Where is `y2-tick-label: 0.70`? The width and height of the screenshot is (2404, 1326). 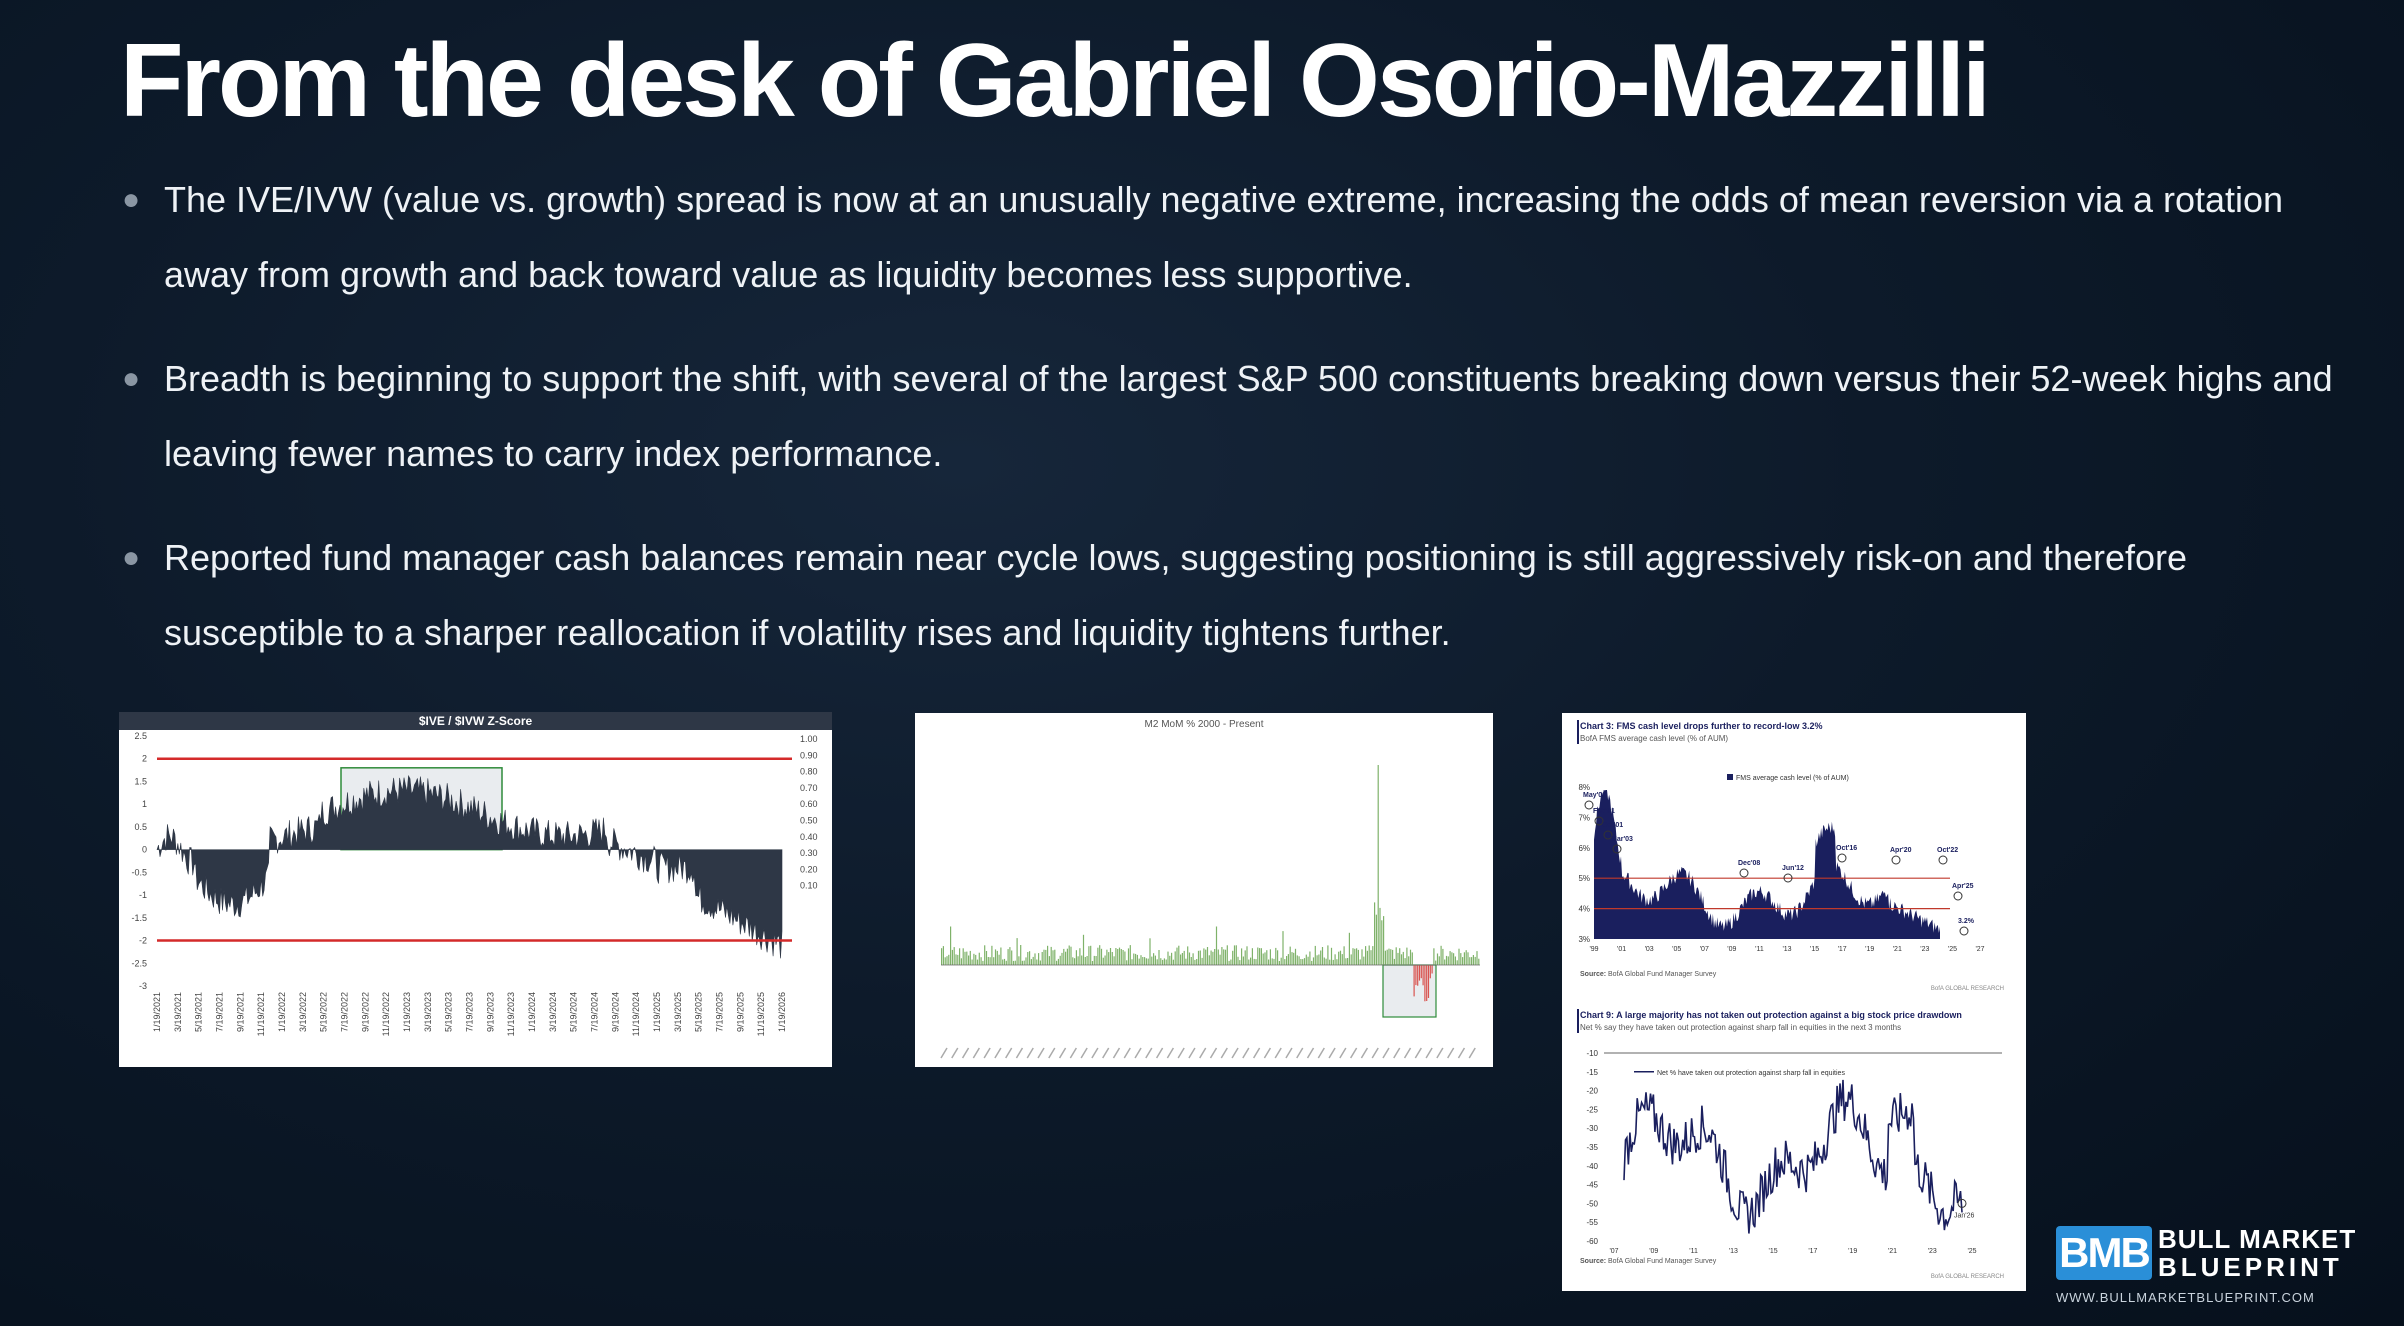 y2-tick-label: 0.70 is located at coordinates (809, 788).